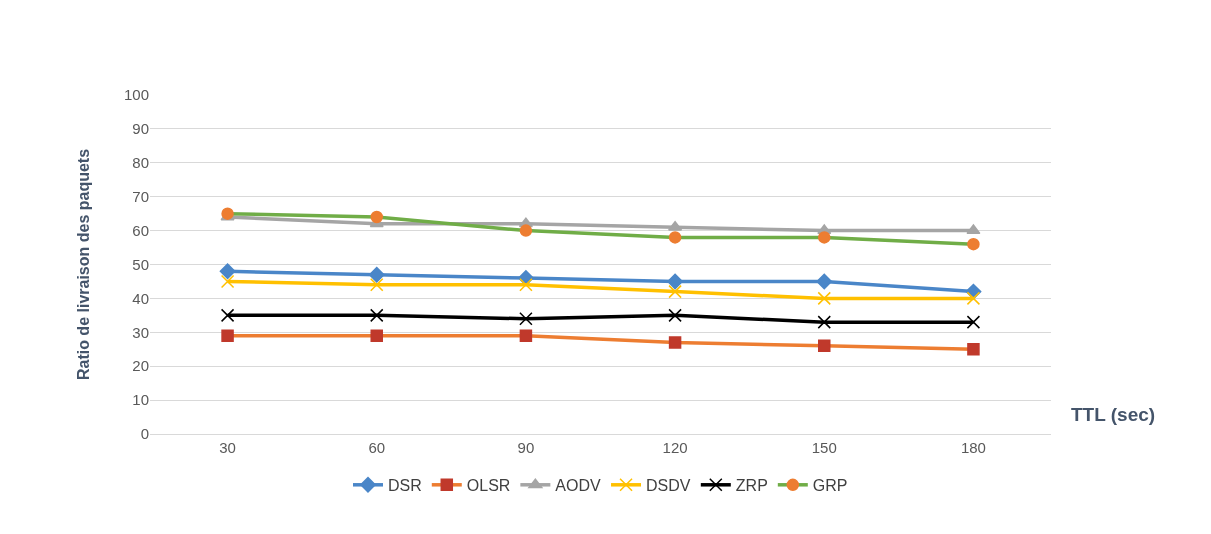 This screenshot has height=534, width=1211. Describe the element at coordinates (144, 434) in the screenshot. I see `y-tick-label: 0` at that location.